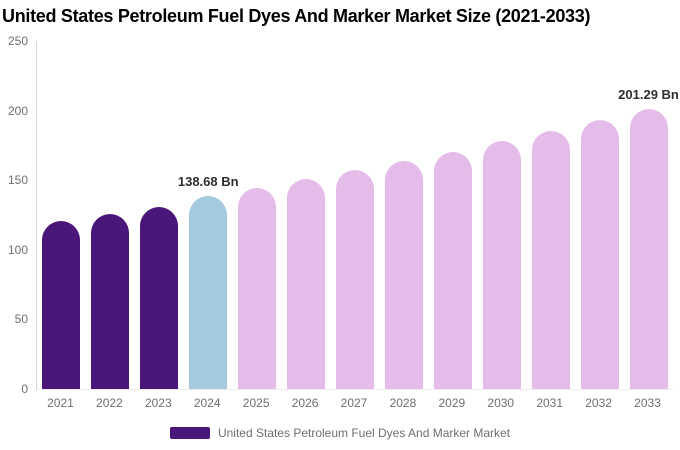 This screenshot has width=680, height=450. What do you see at coordinates (648, 94) in the screenshot?
I see `value-label-2033: 201.29 Bn` at bounding box center [648, 94].